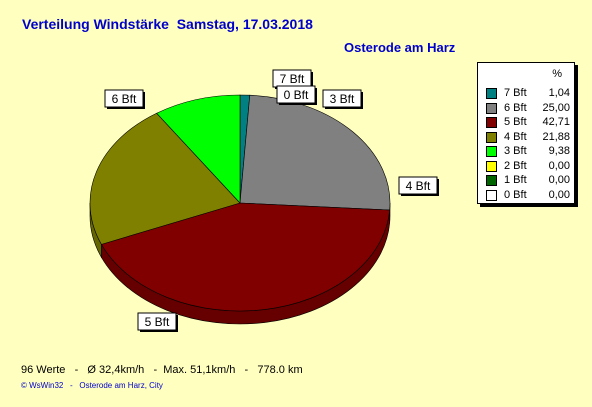  I want to click on svg-text: 7 Bft, so click(292, 79).